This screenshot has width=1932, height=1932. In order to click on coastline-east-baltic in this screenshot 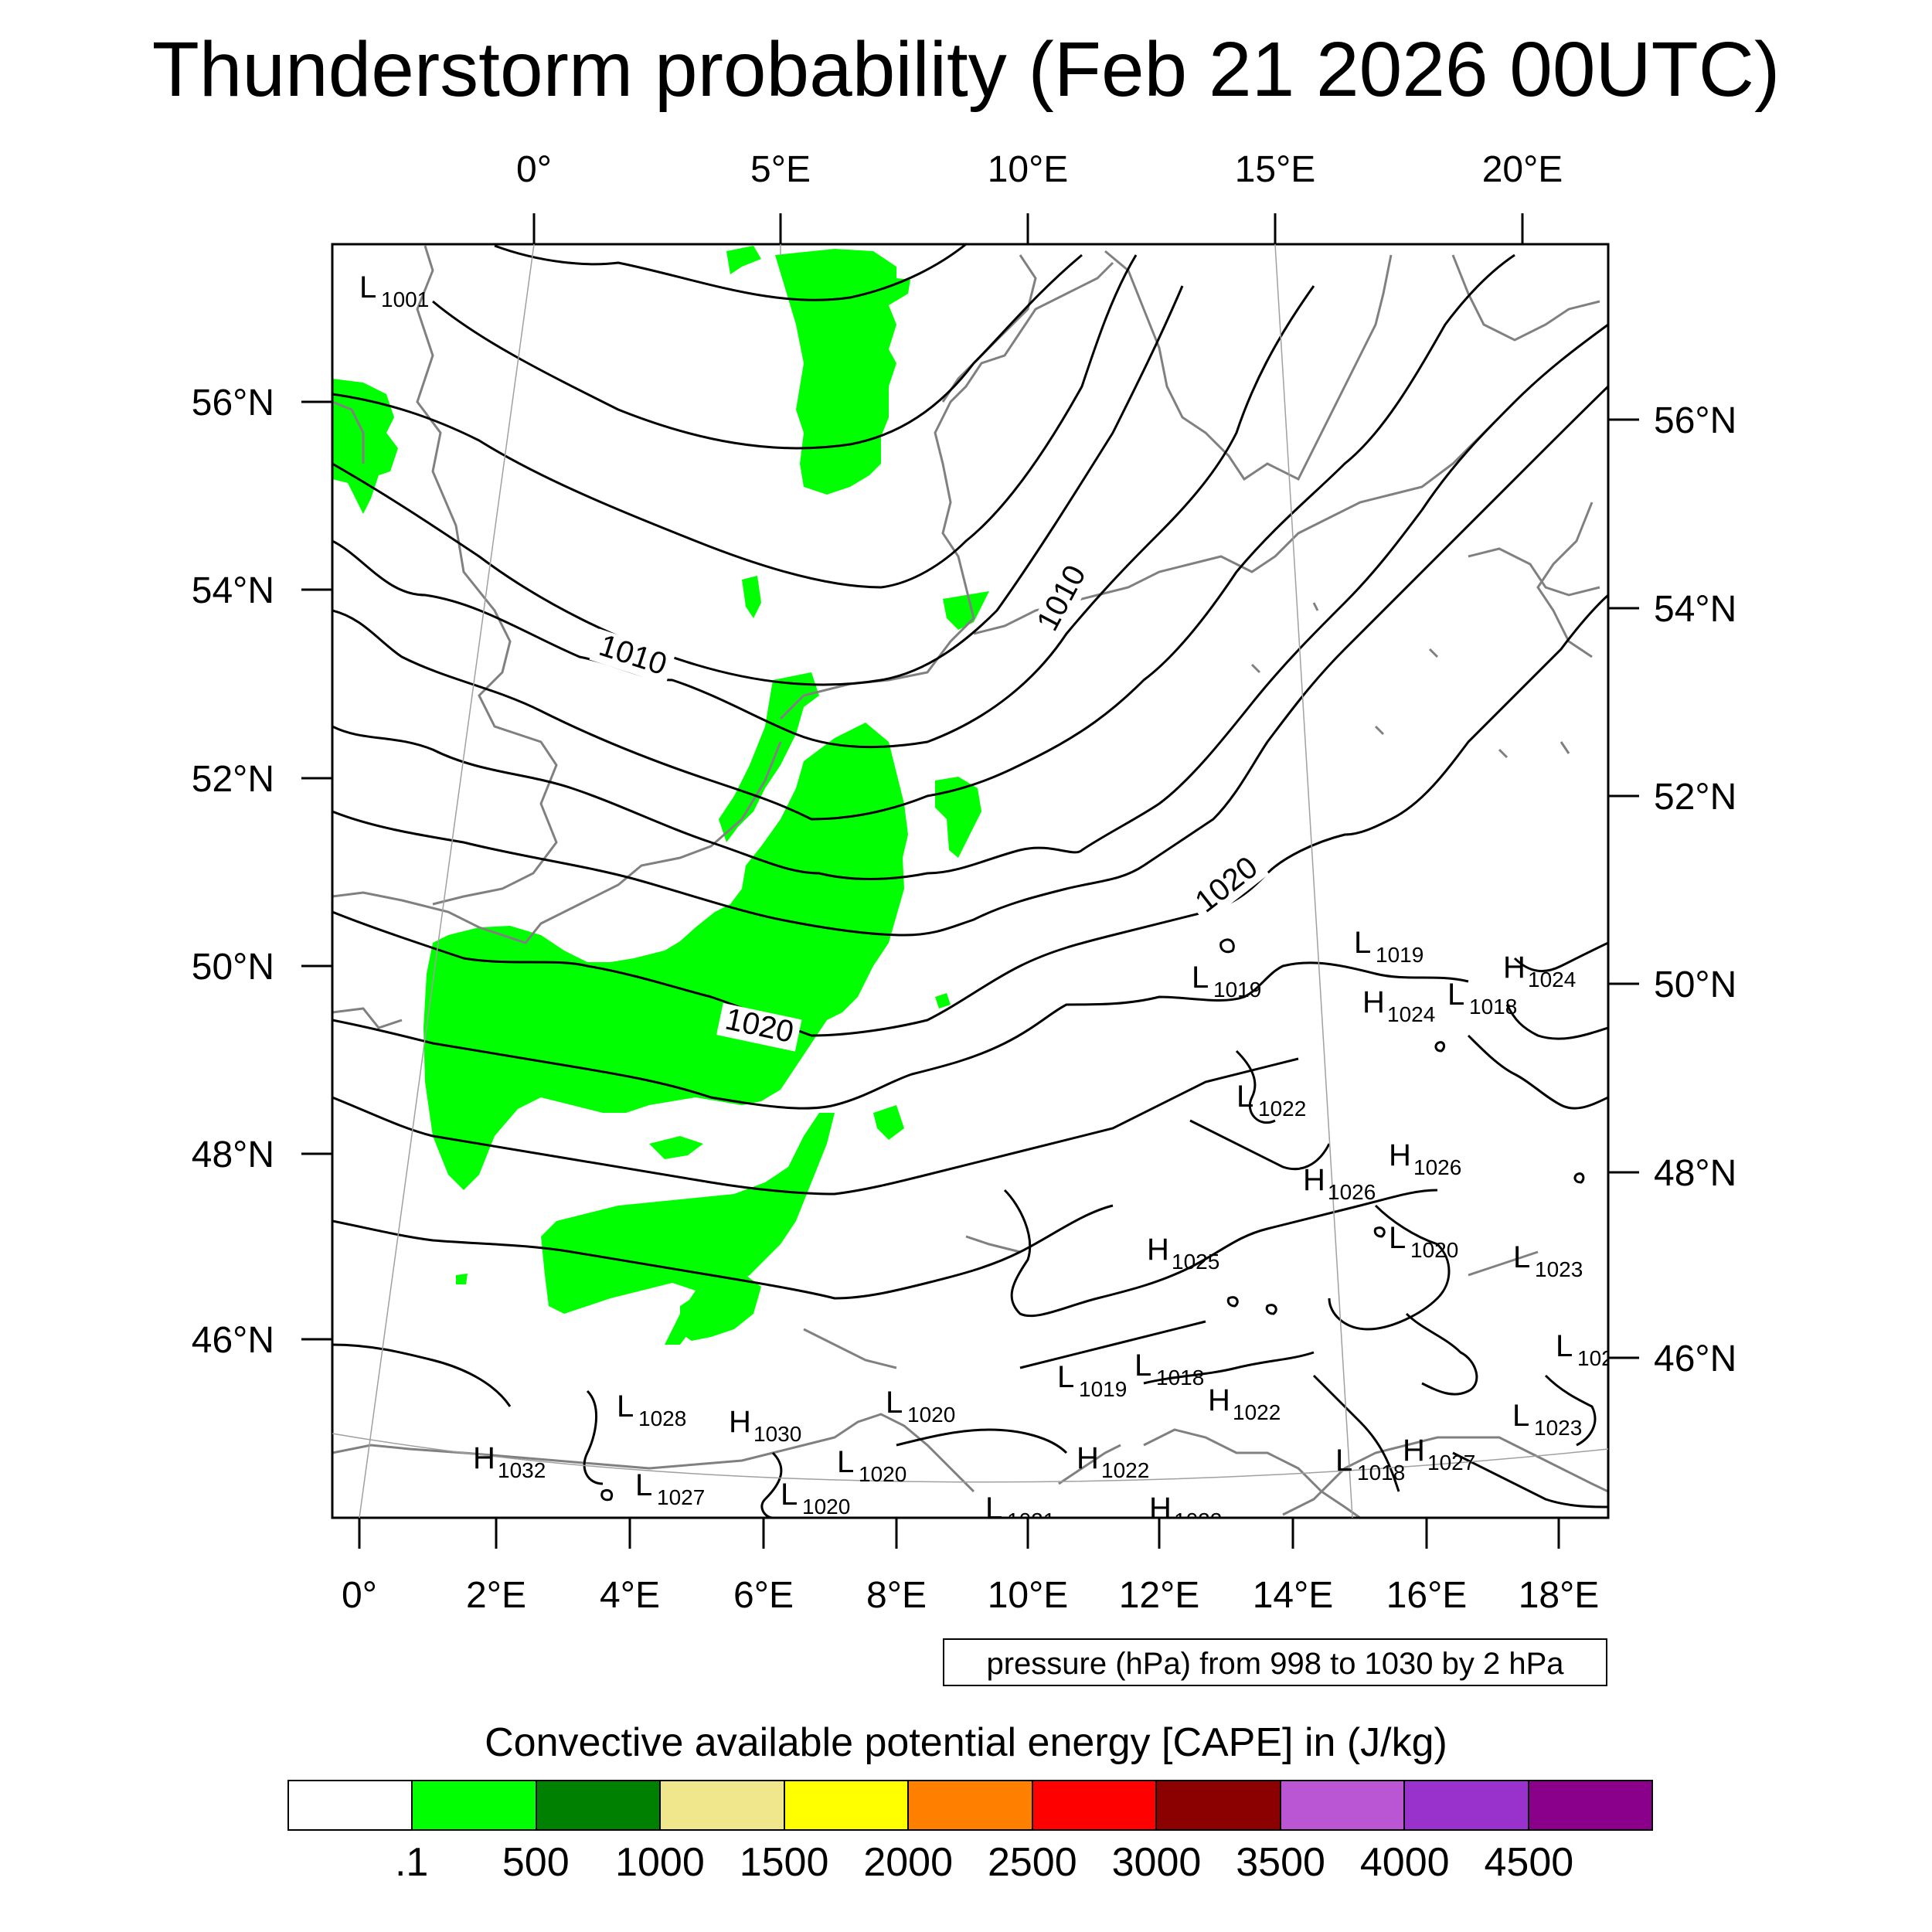, I will do `click(1565, 580)`.